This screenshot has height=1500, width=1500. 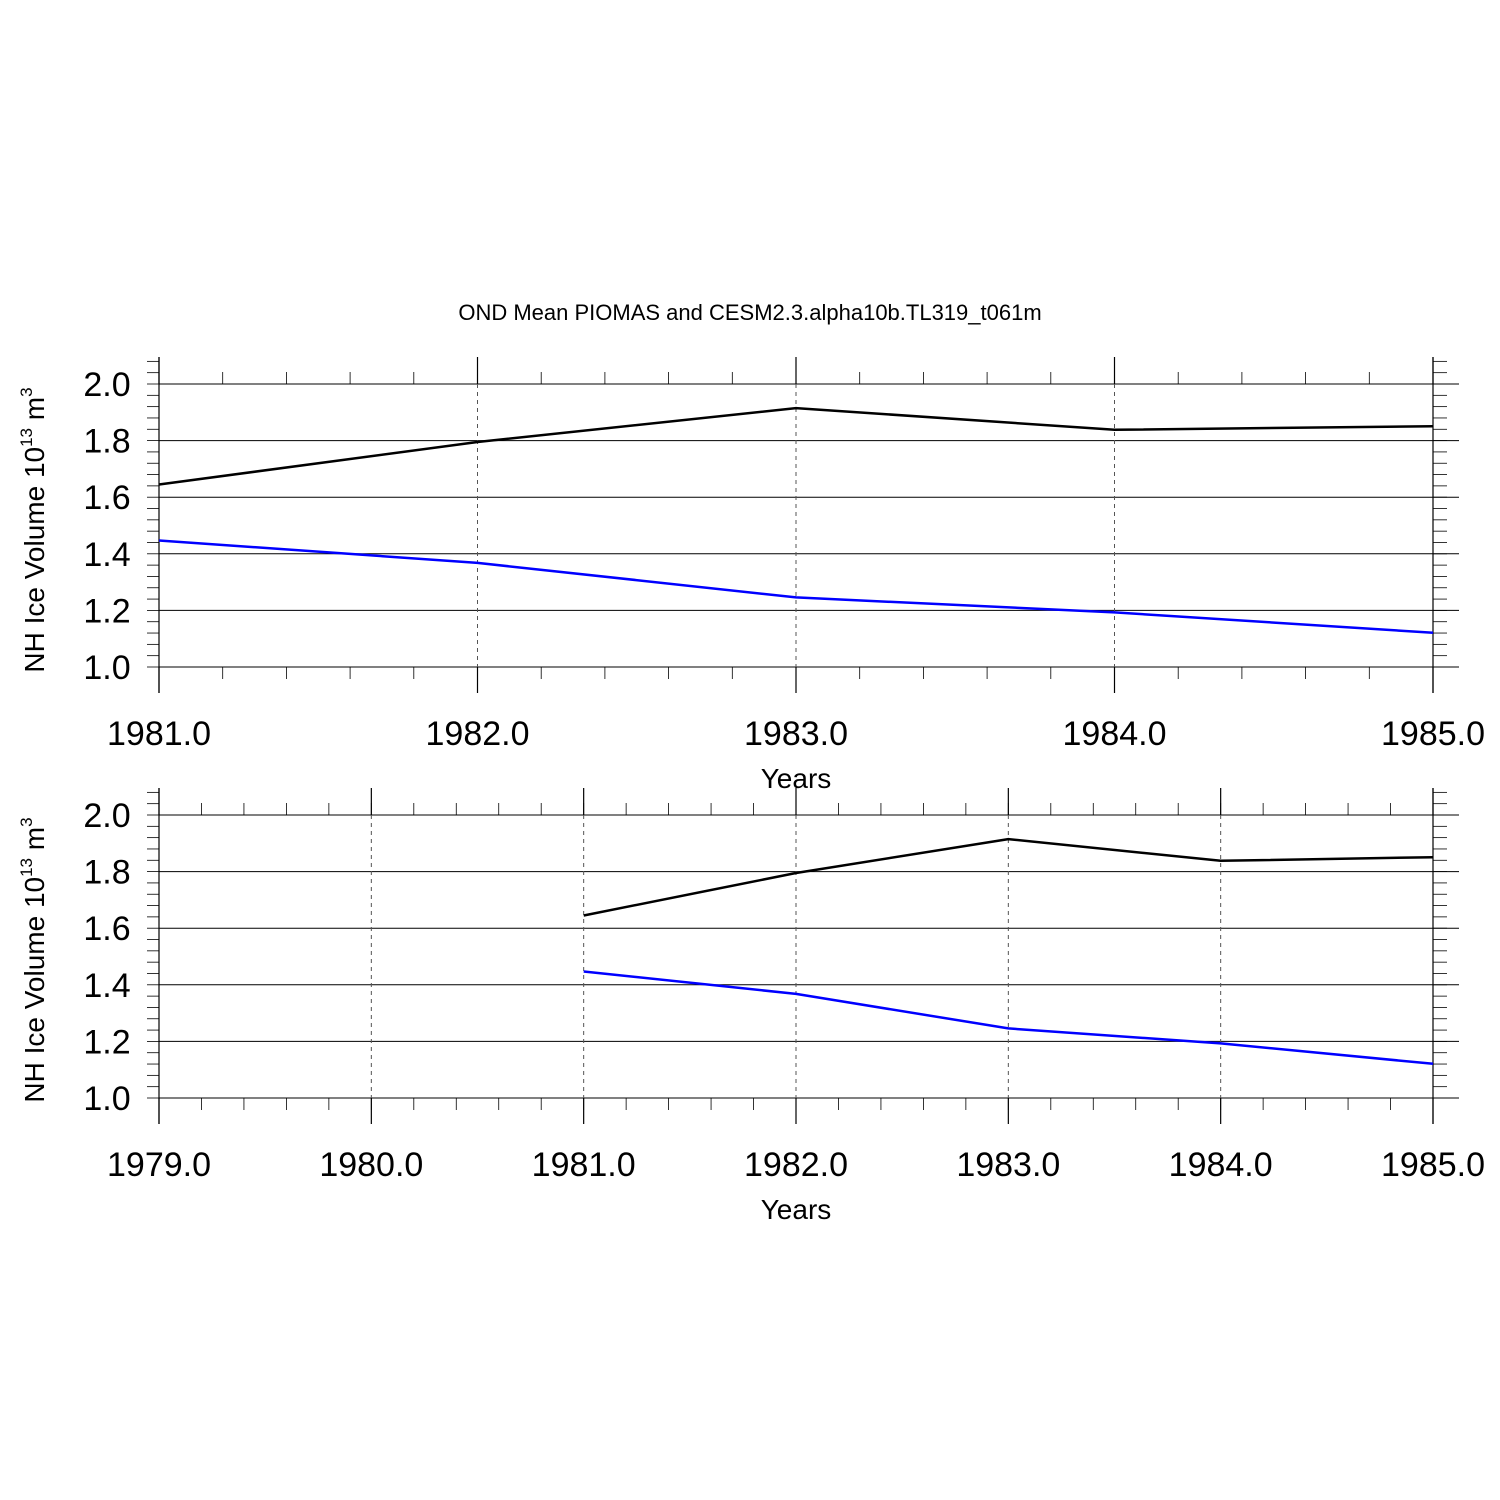 I want to click on x-tick-label: 1980.0, so click(x=371, y=1165).